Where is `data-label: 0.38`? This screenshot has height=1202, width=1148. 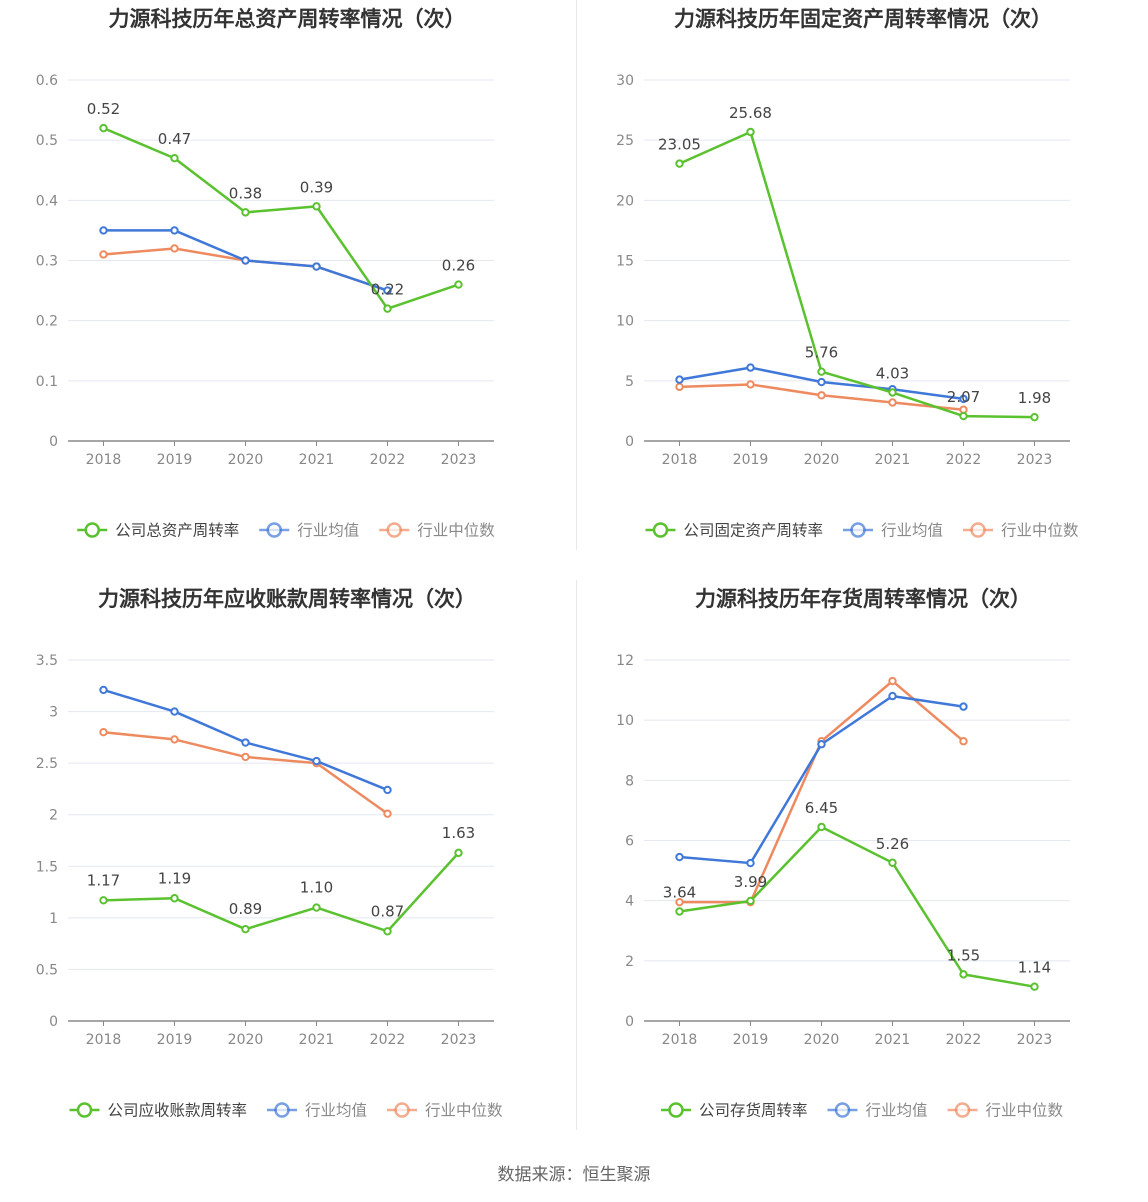
data-label: 0.38 is located at coordinates (245, 193).